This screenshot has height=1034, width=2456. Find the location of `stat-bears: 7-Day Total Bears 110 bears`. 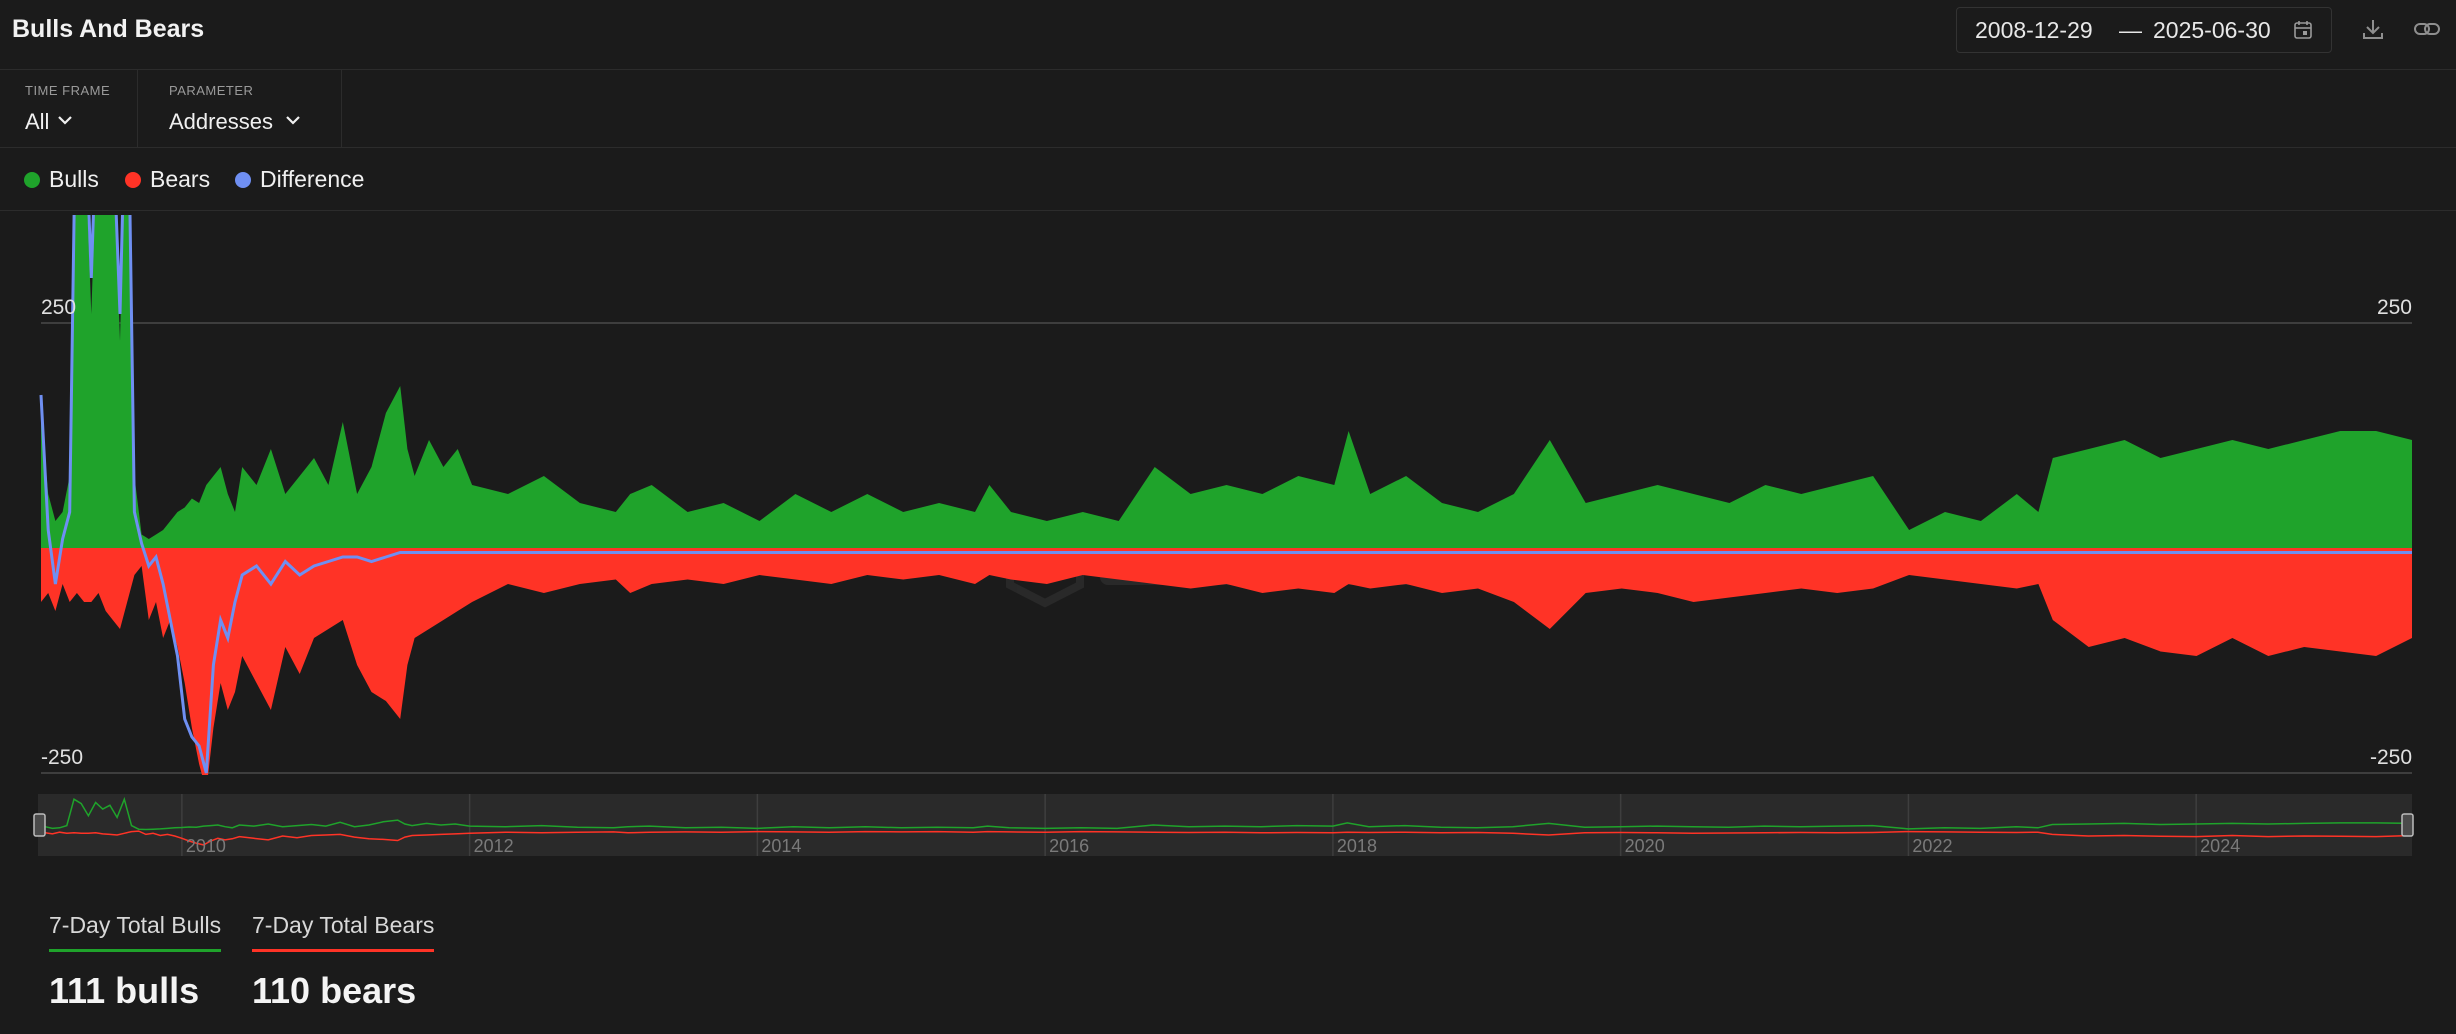

stat-bears: 7-Day Total Bears 110 bears is located at coordinates (343, 961).